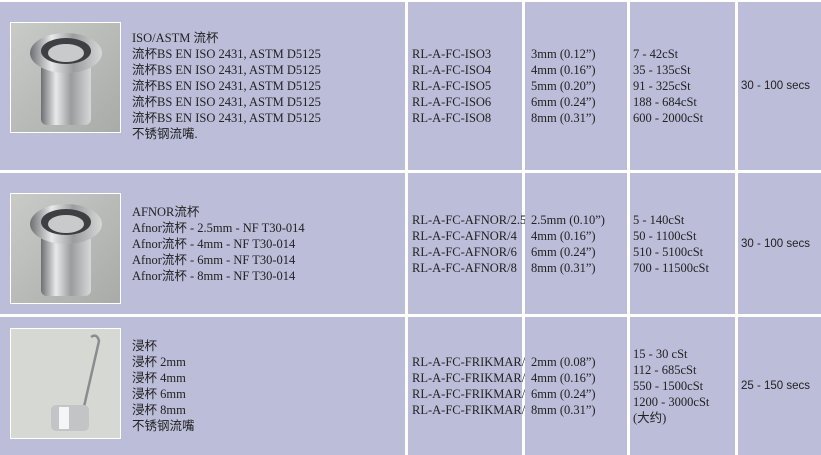 The image size is (821, 455). I want to click on model-line: RL-A-FC-FRIKMAR/2, so click(472, 362).